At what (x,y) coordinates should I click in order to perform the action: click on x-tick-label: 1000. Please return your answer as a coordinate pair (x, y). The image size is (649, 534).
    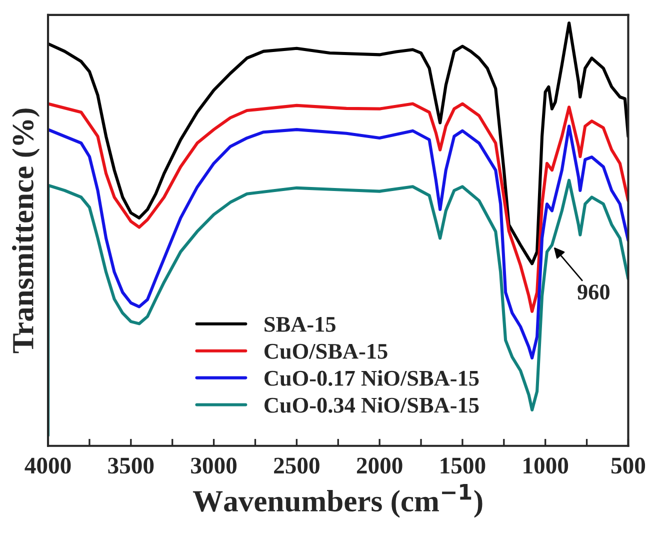
    Looking at the image, I should click on (546, 466).